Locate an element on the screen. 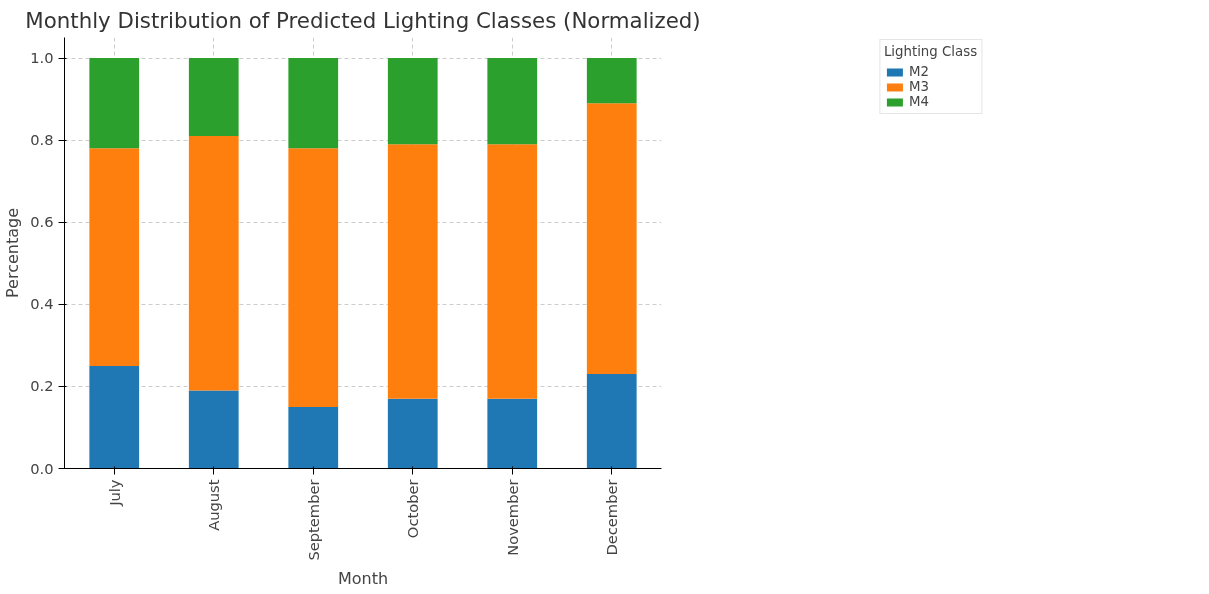  chart-title: Monthly Distribution of Predicted Lighting Classes (Normalized) is located at coordinates (363, 20).